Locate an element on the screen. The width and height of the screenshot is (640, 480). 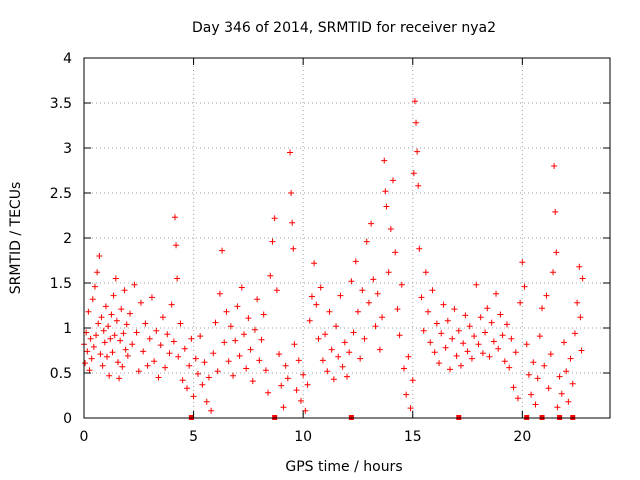
y-tick-label: 1 is located at coordinates (67, 329).